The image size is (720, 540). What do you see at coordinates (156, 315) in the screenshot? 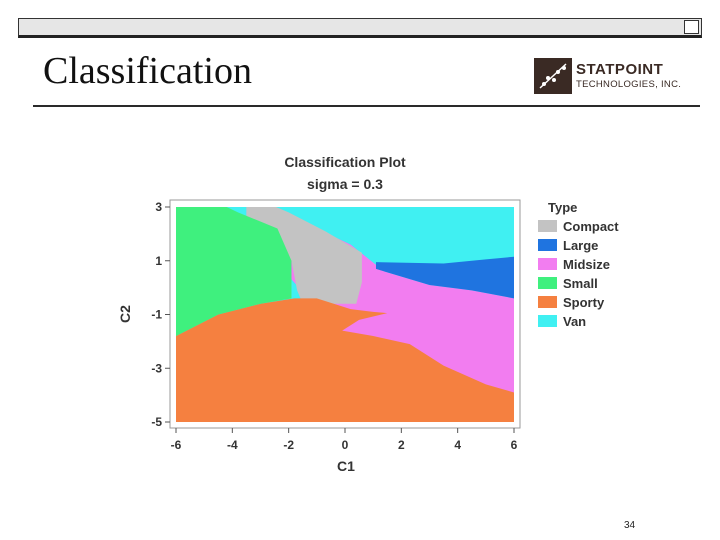
I see `y-tick-label: -1` at bounding box center [156, 315].